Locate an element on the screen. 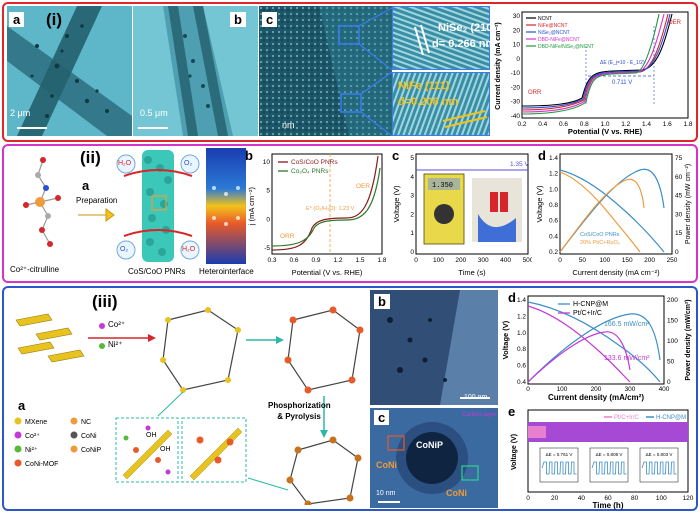  tem-image-row3-b is located at coordinates (434, 347).